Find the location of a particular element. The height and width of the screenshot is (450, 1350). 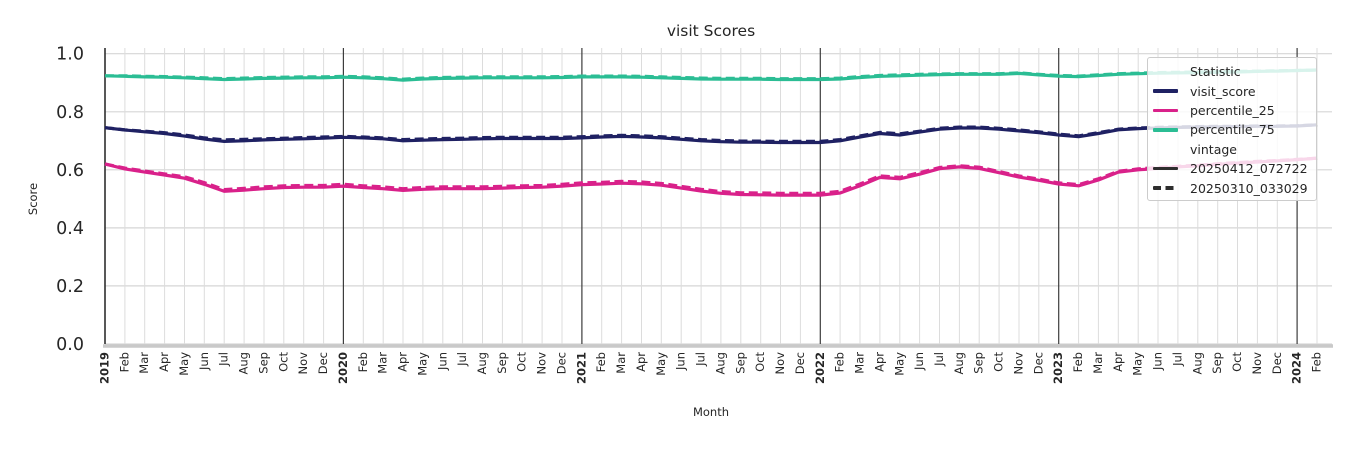

legend-item-vintage-dashed: 20250310_033029 is located at coordinates (1231, 187).